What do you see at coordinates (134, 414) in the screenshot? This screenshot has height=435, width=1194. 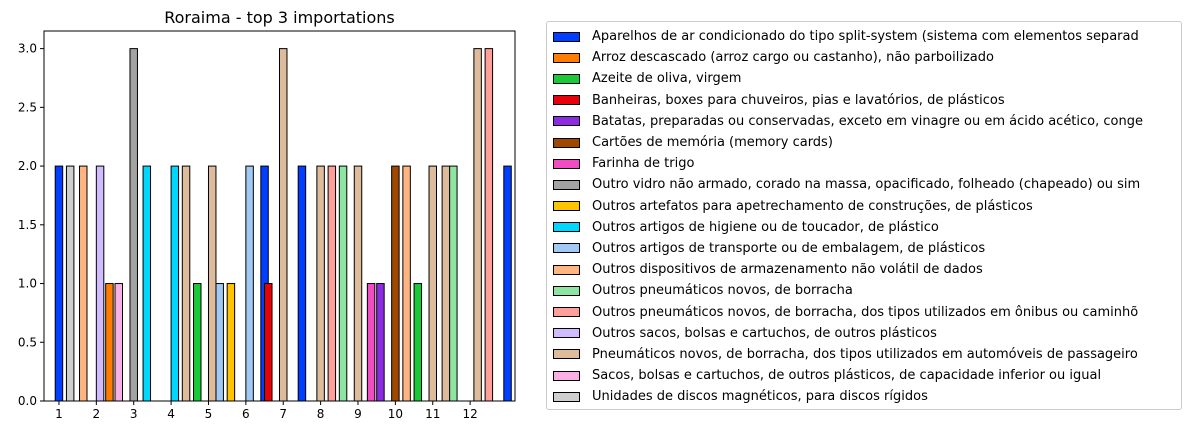 I see `x-tick-label-2: 3` at bounding box center [134, 414].